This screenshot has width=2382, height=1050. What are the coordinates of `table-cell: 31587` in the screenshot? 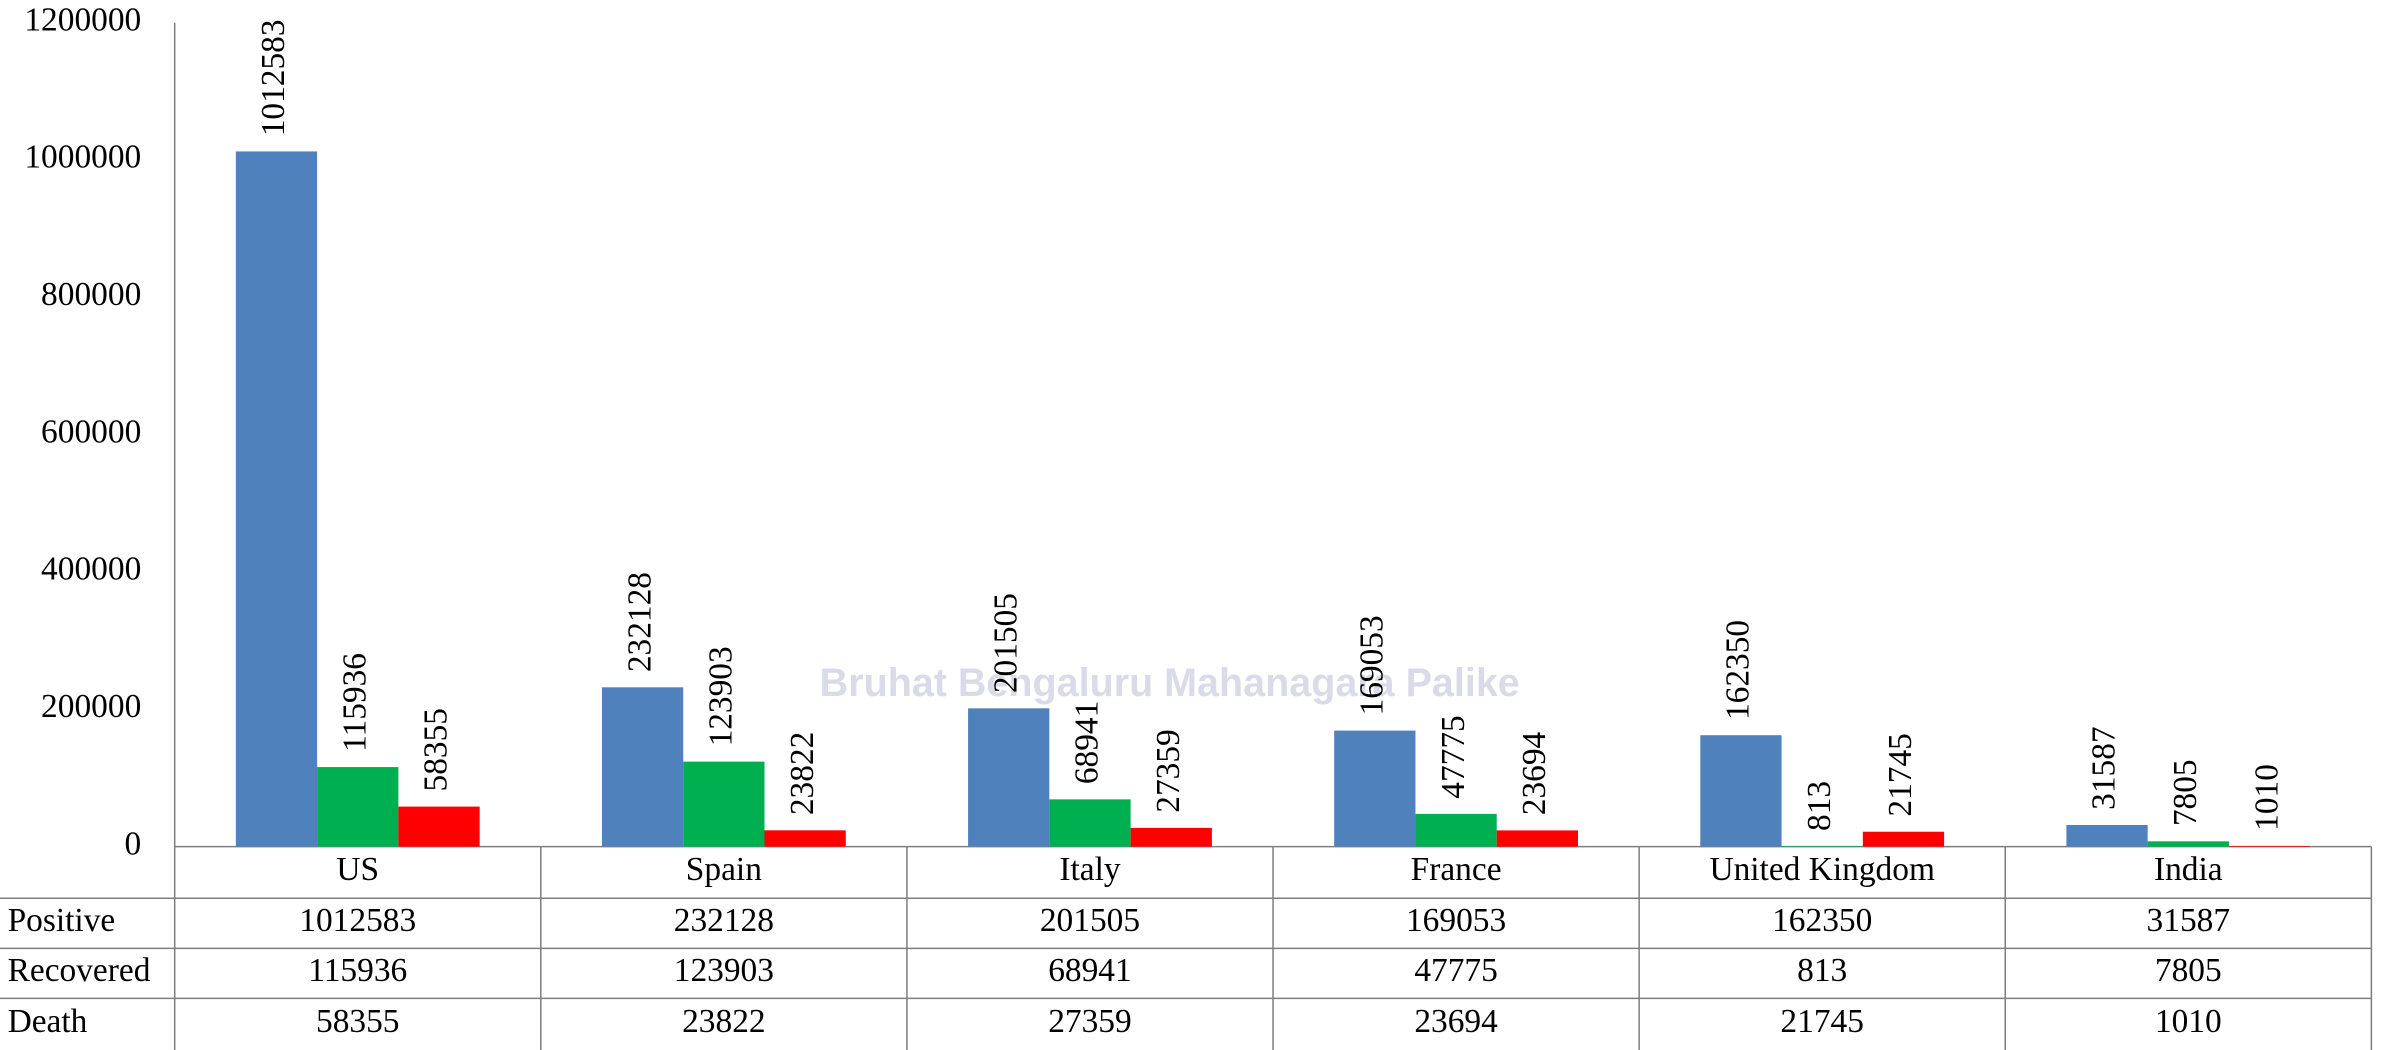 It's located at (2189, 920).